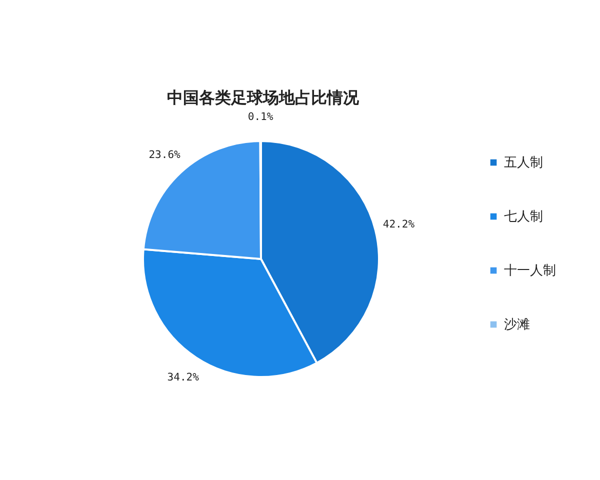  I want to click on chart-title: 中国各类足球场地占比情况, so click(263, 98).